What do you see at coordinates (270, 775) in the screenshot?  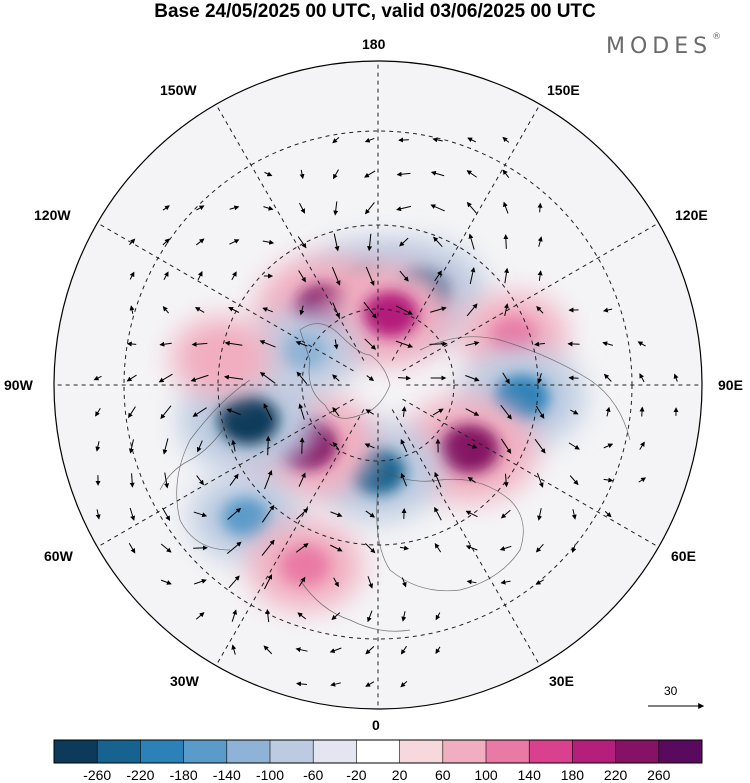 I see `colorbar-tick-label: -100` at bounding box center [270, 775].